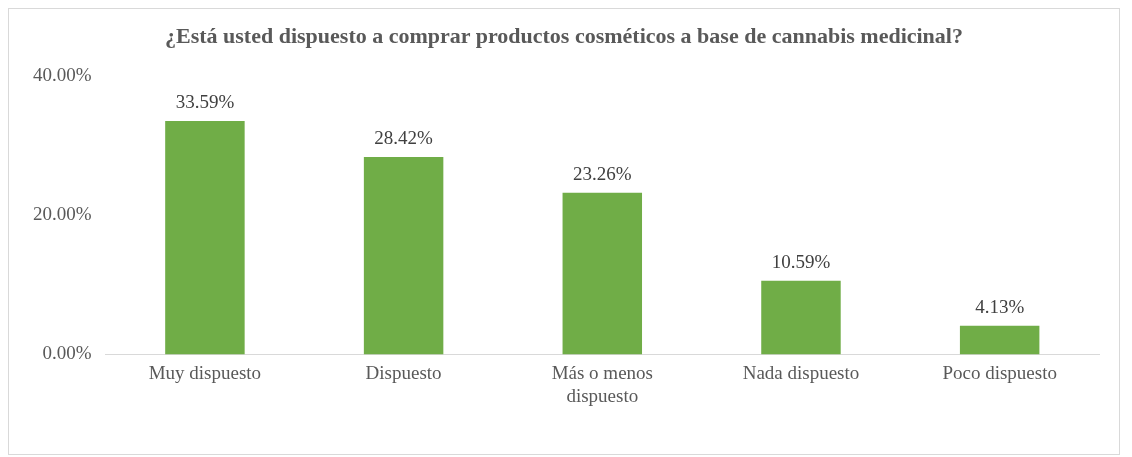 The width and height of the screenshot is (1132, 457). Describe the element at coordinates (801, 262) in the screenshot. I see `data-label: 10.59%` at that location.